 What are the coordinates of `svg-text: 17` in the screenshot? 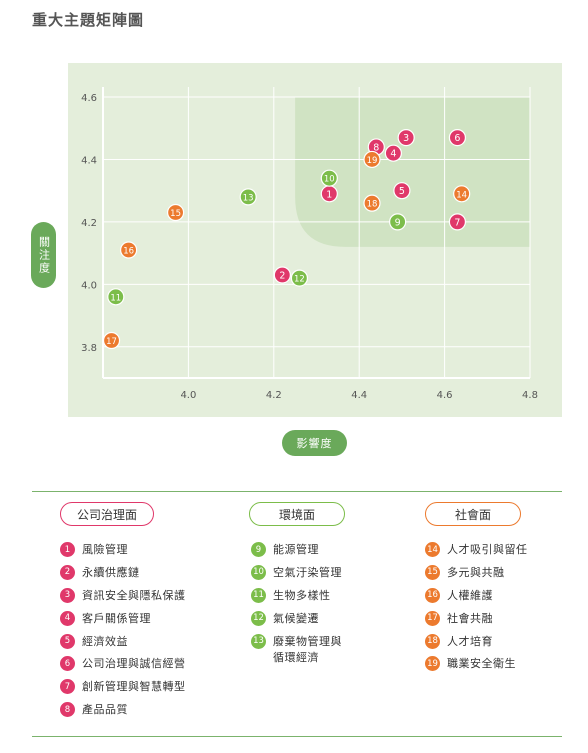 It's located at (111, 342).